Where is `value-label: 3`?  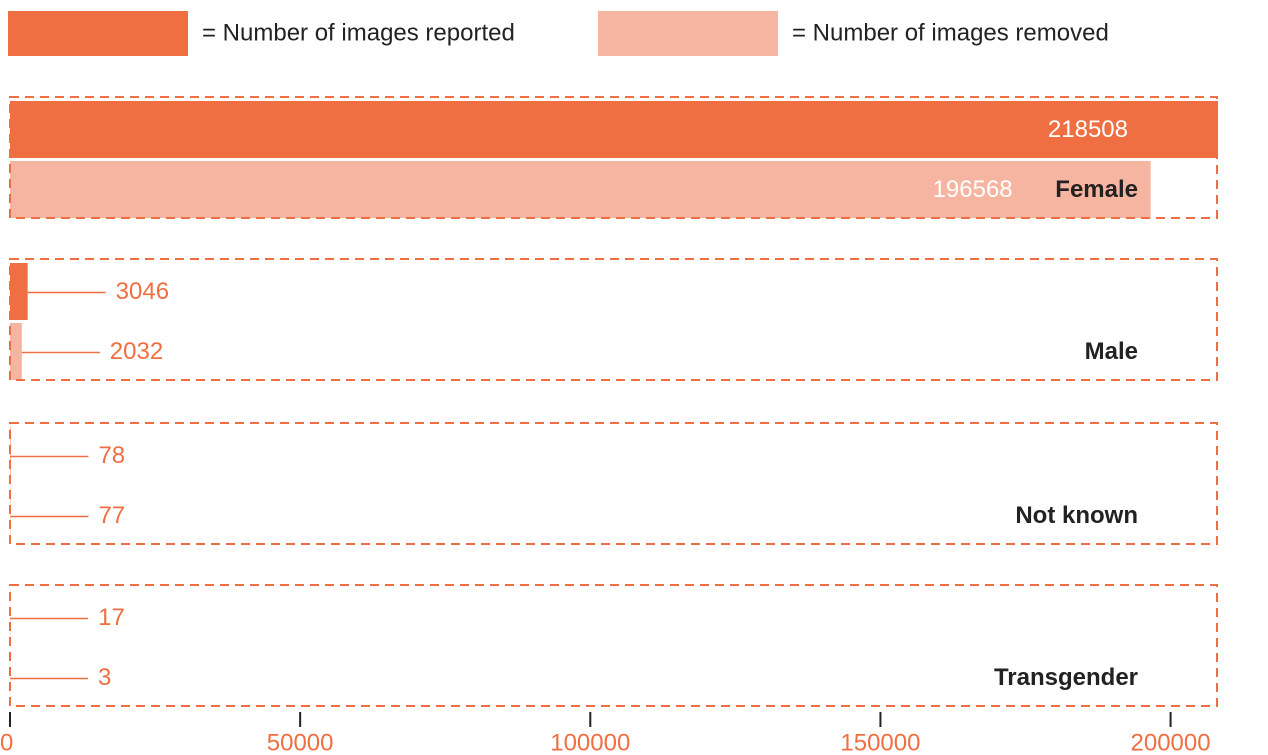 value-label: 3 is located at coordinates (104, 677).